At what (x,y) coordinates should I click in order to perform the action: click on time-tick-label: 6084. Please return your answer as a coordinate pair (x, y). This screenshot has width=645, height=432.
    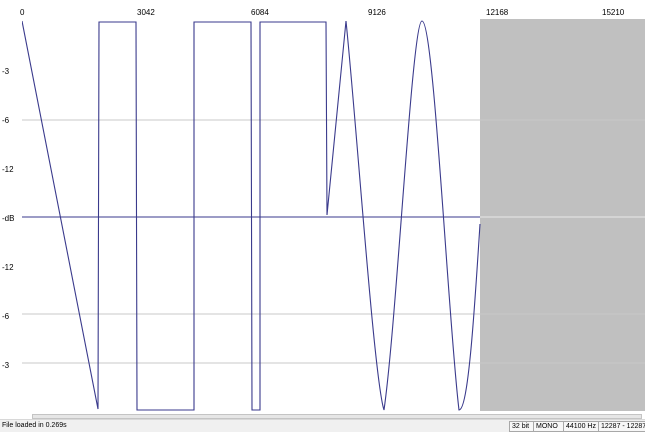
    Looking at the image, I should click on (260, 12).